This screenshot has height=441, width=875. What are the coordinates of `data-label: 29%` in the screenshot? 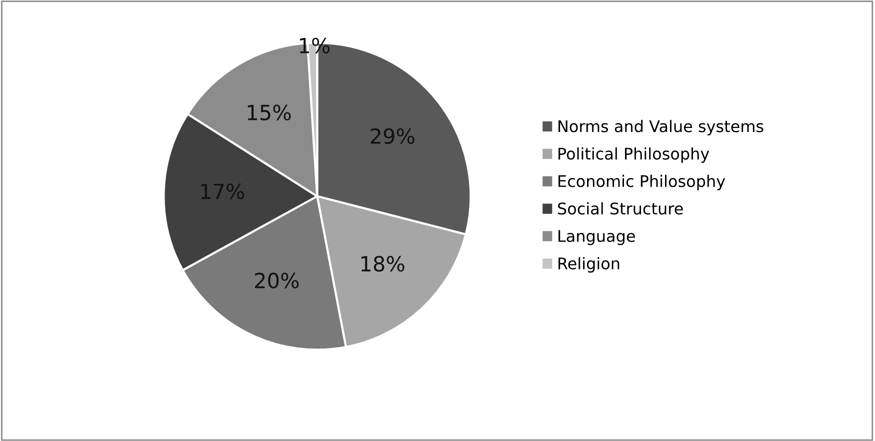 It's located at (392, 136).